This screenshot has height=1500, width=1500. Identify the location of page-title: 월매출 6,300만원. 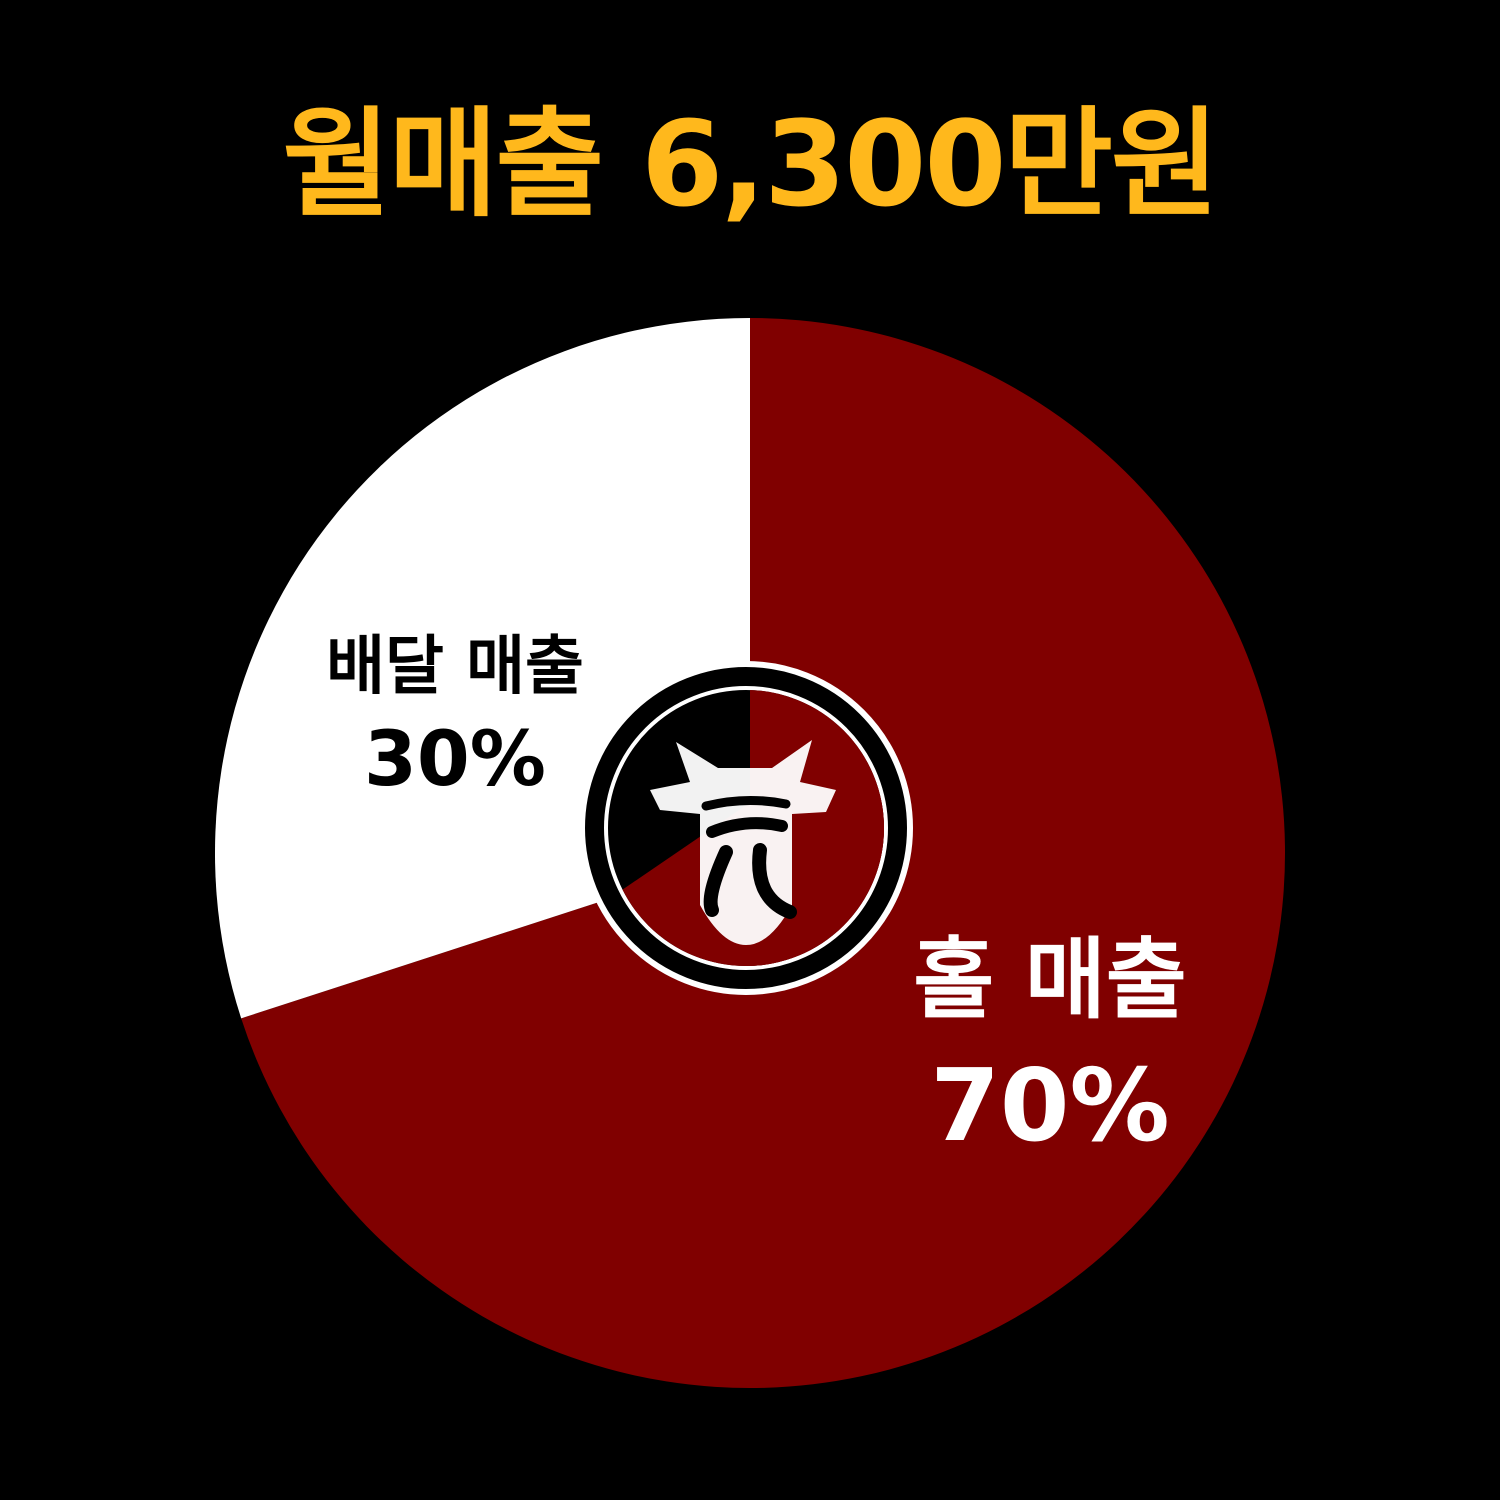
(750, 164).